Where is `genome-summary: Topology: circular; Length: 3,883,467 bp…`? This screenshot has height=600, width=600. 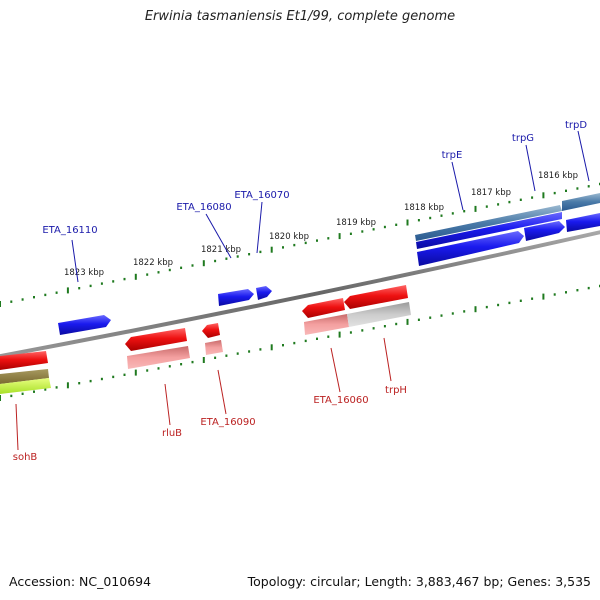 genome-summary: Topology: circular; Length: 3,883,467 bp… is located at coordinates (419, 581).